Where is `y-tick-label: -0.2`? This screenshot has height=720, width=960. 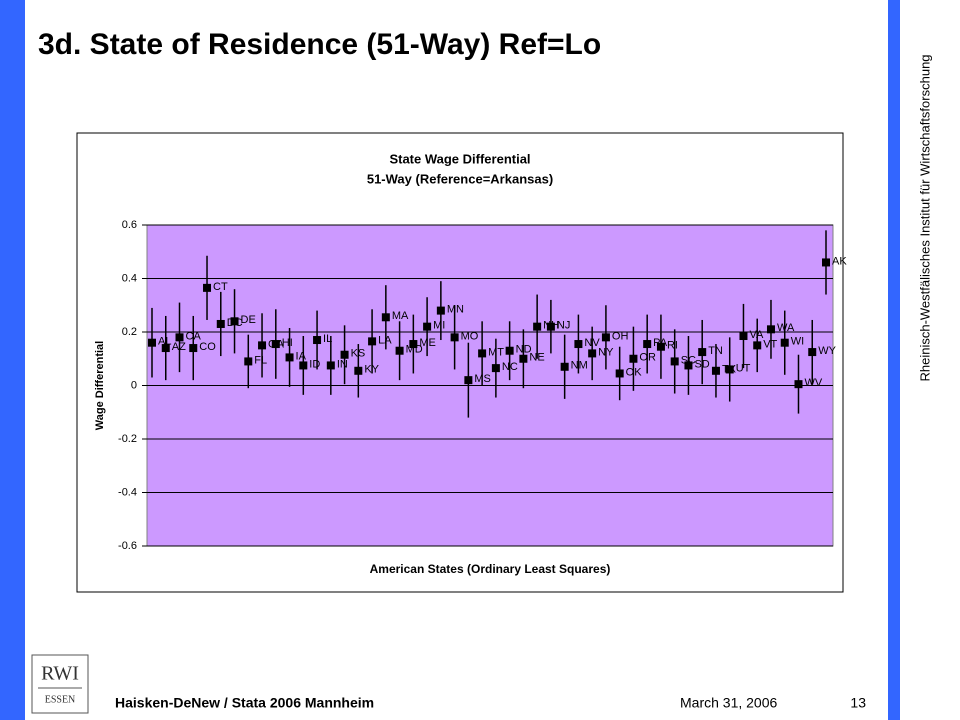 y-tick-label: -0.2 is located at coordinates (127, 439).